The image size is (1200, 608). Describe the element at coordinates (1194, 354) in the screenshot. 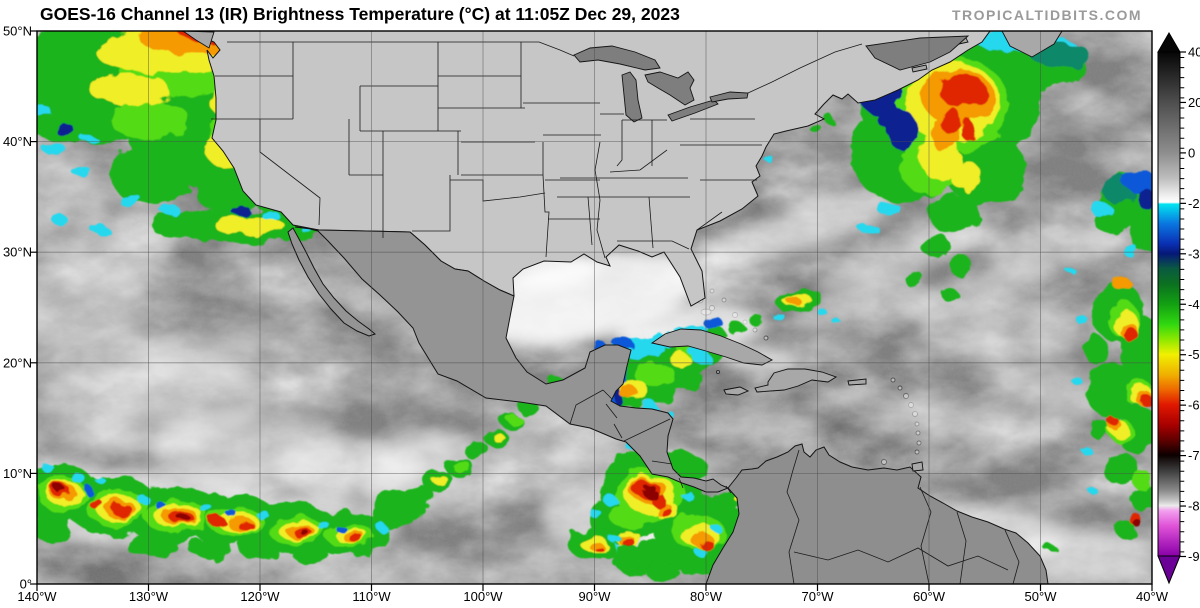

I see `colorbar-tick-label: -50` at that location.